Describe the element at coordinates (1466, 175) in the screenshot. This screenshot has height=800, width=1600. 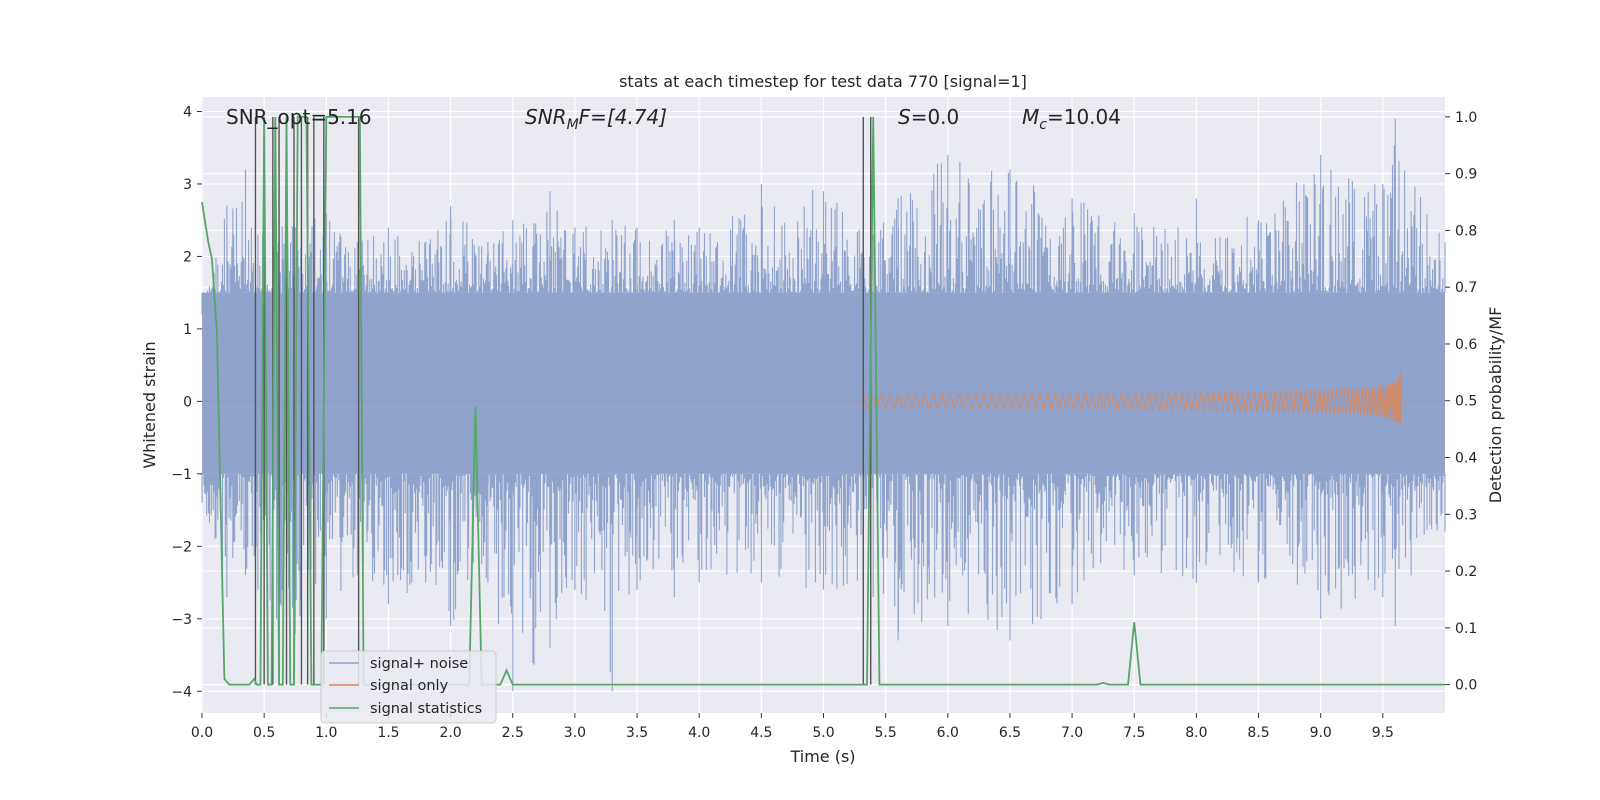
I see `y-right-tick-label: 0.9` at that location.